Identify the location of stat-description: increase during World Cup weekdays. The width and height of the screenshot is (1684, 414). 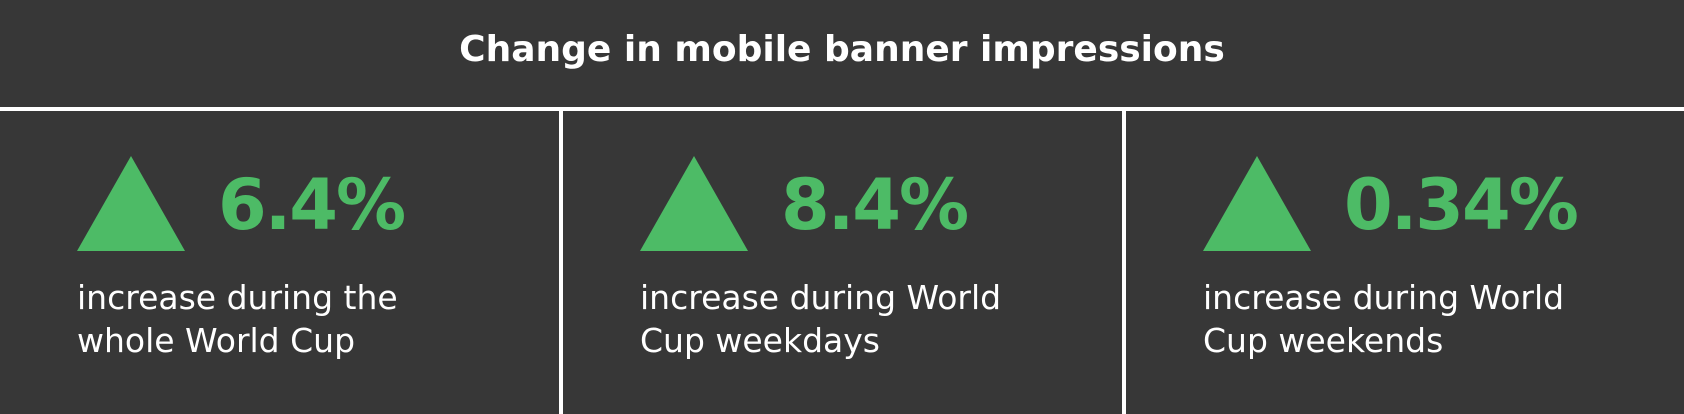
(865, 319).